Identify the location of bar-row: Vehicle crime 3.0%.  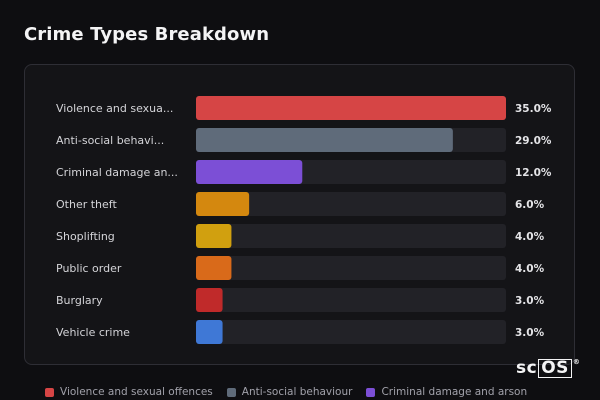
(300, 332).